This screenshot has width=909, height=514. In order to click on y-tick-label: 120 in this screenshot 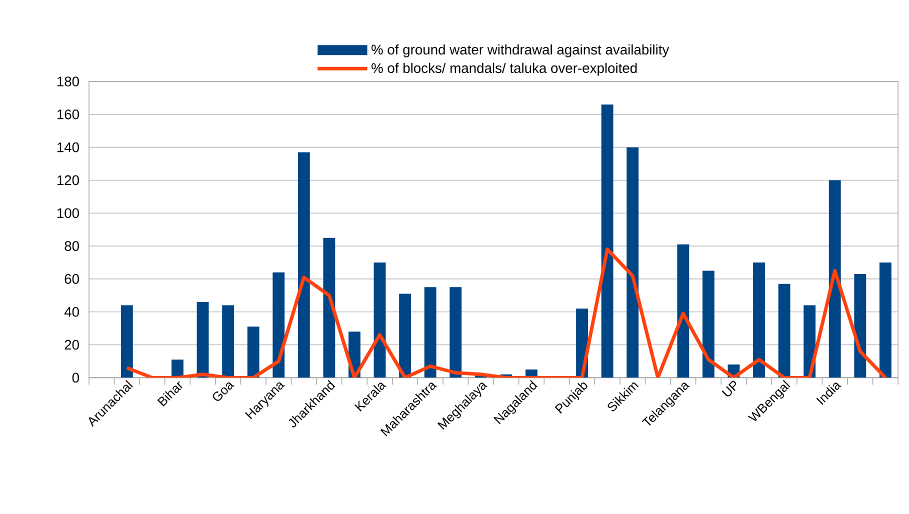, I will do `click(68, 180)`.